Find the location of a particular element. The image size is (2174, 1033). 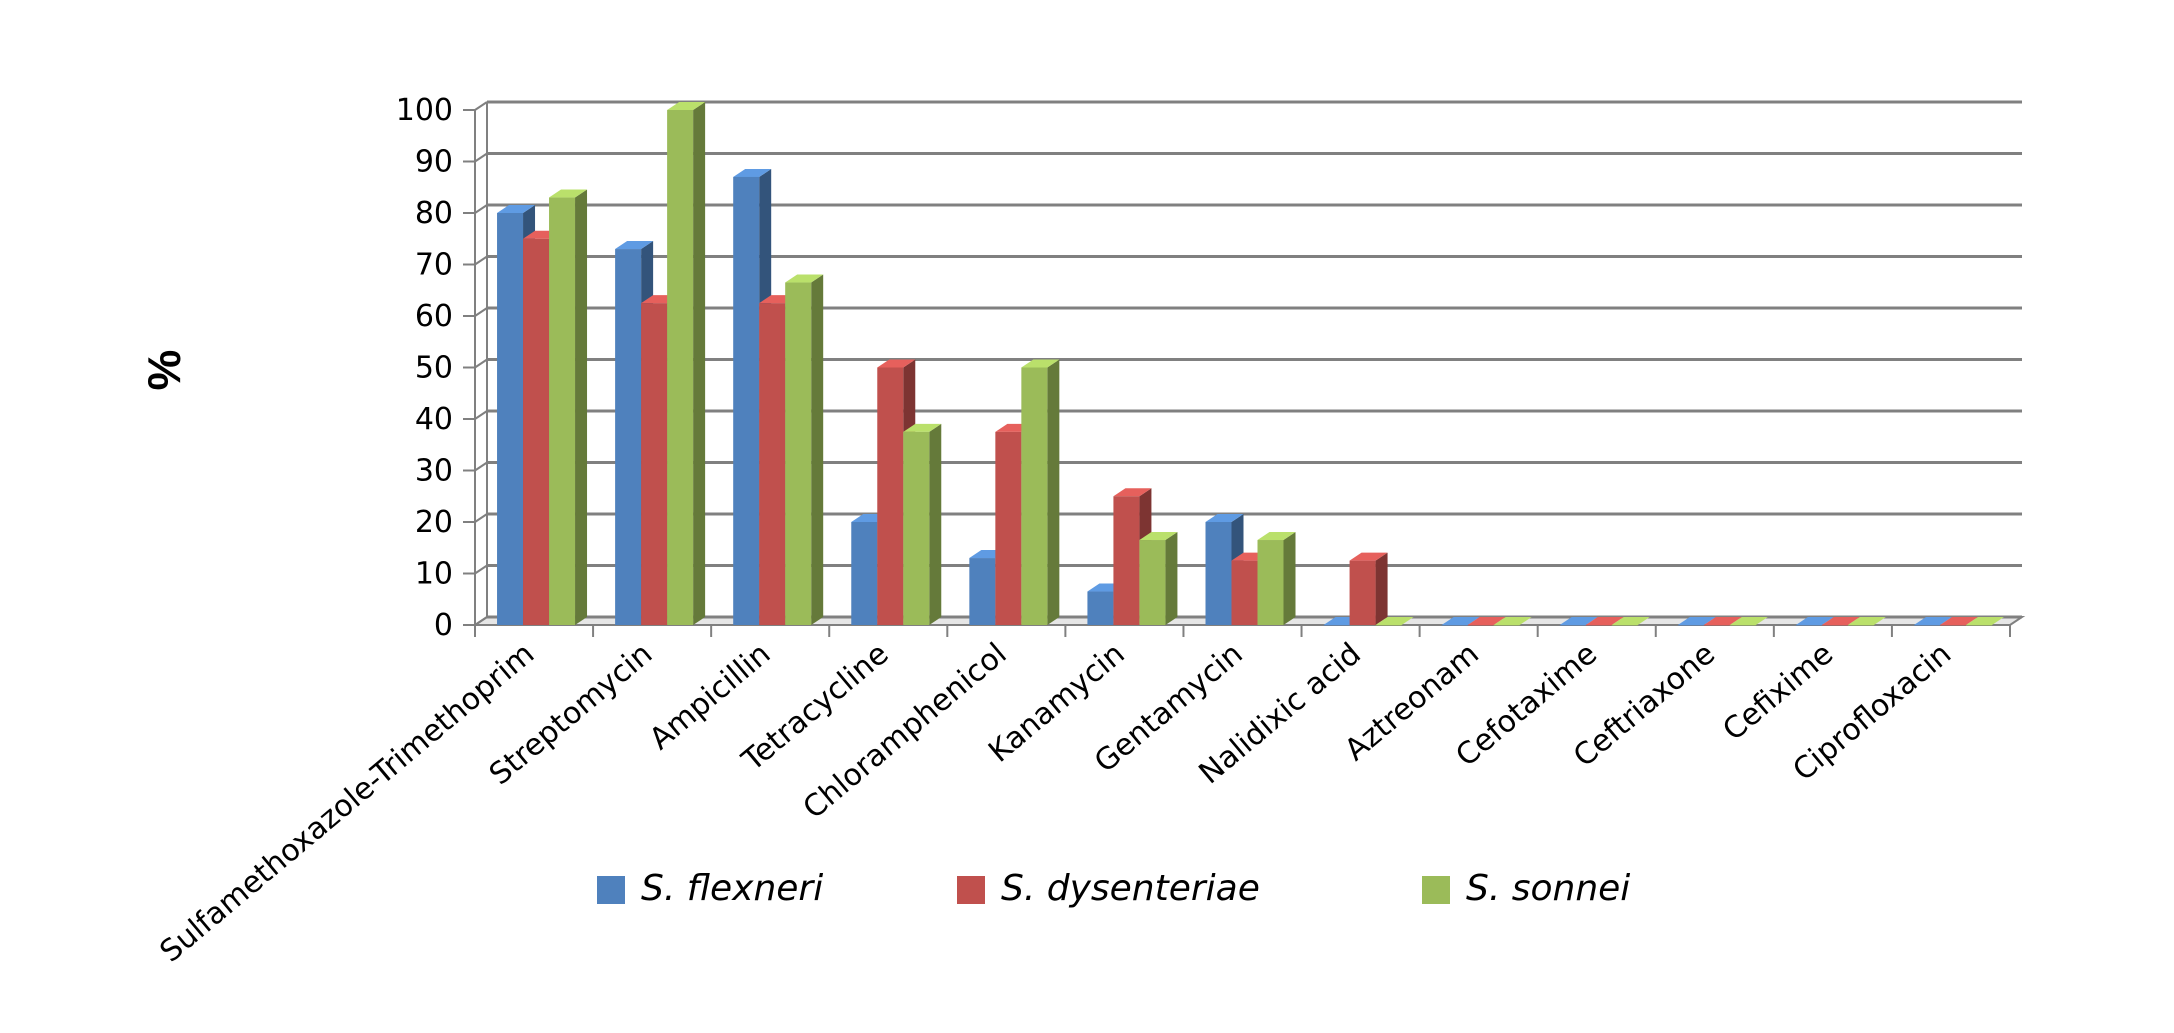

x-category-label: Chloramphenicol is located at coordinates (905, 731).